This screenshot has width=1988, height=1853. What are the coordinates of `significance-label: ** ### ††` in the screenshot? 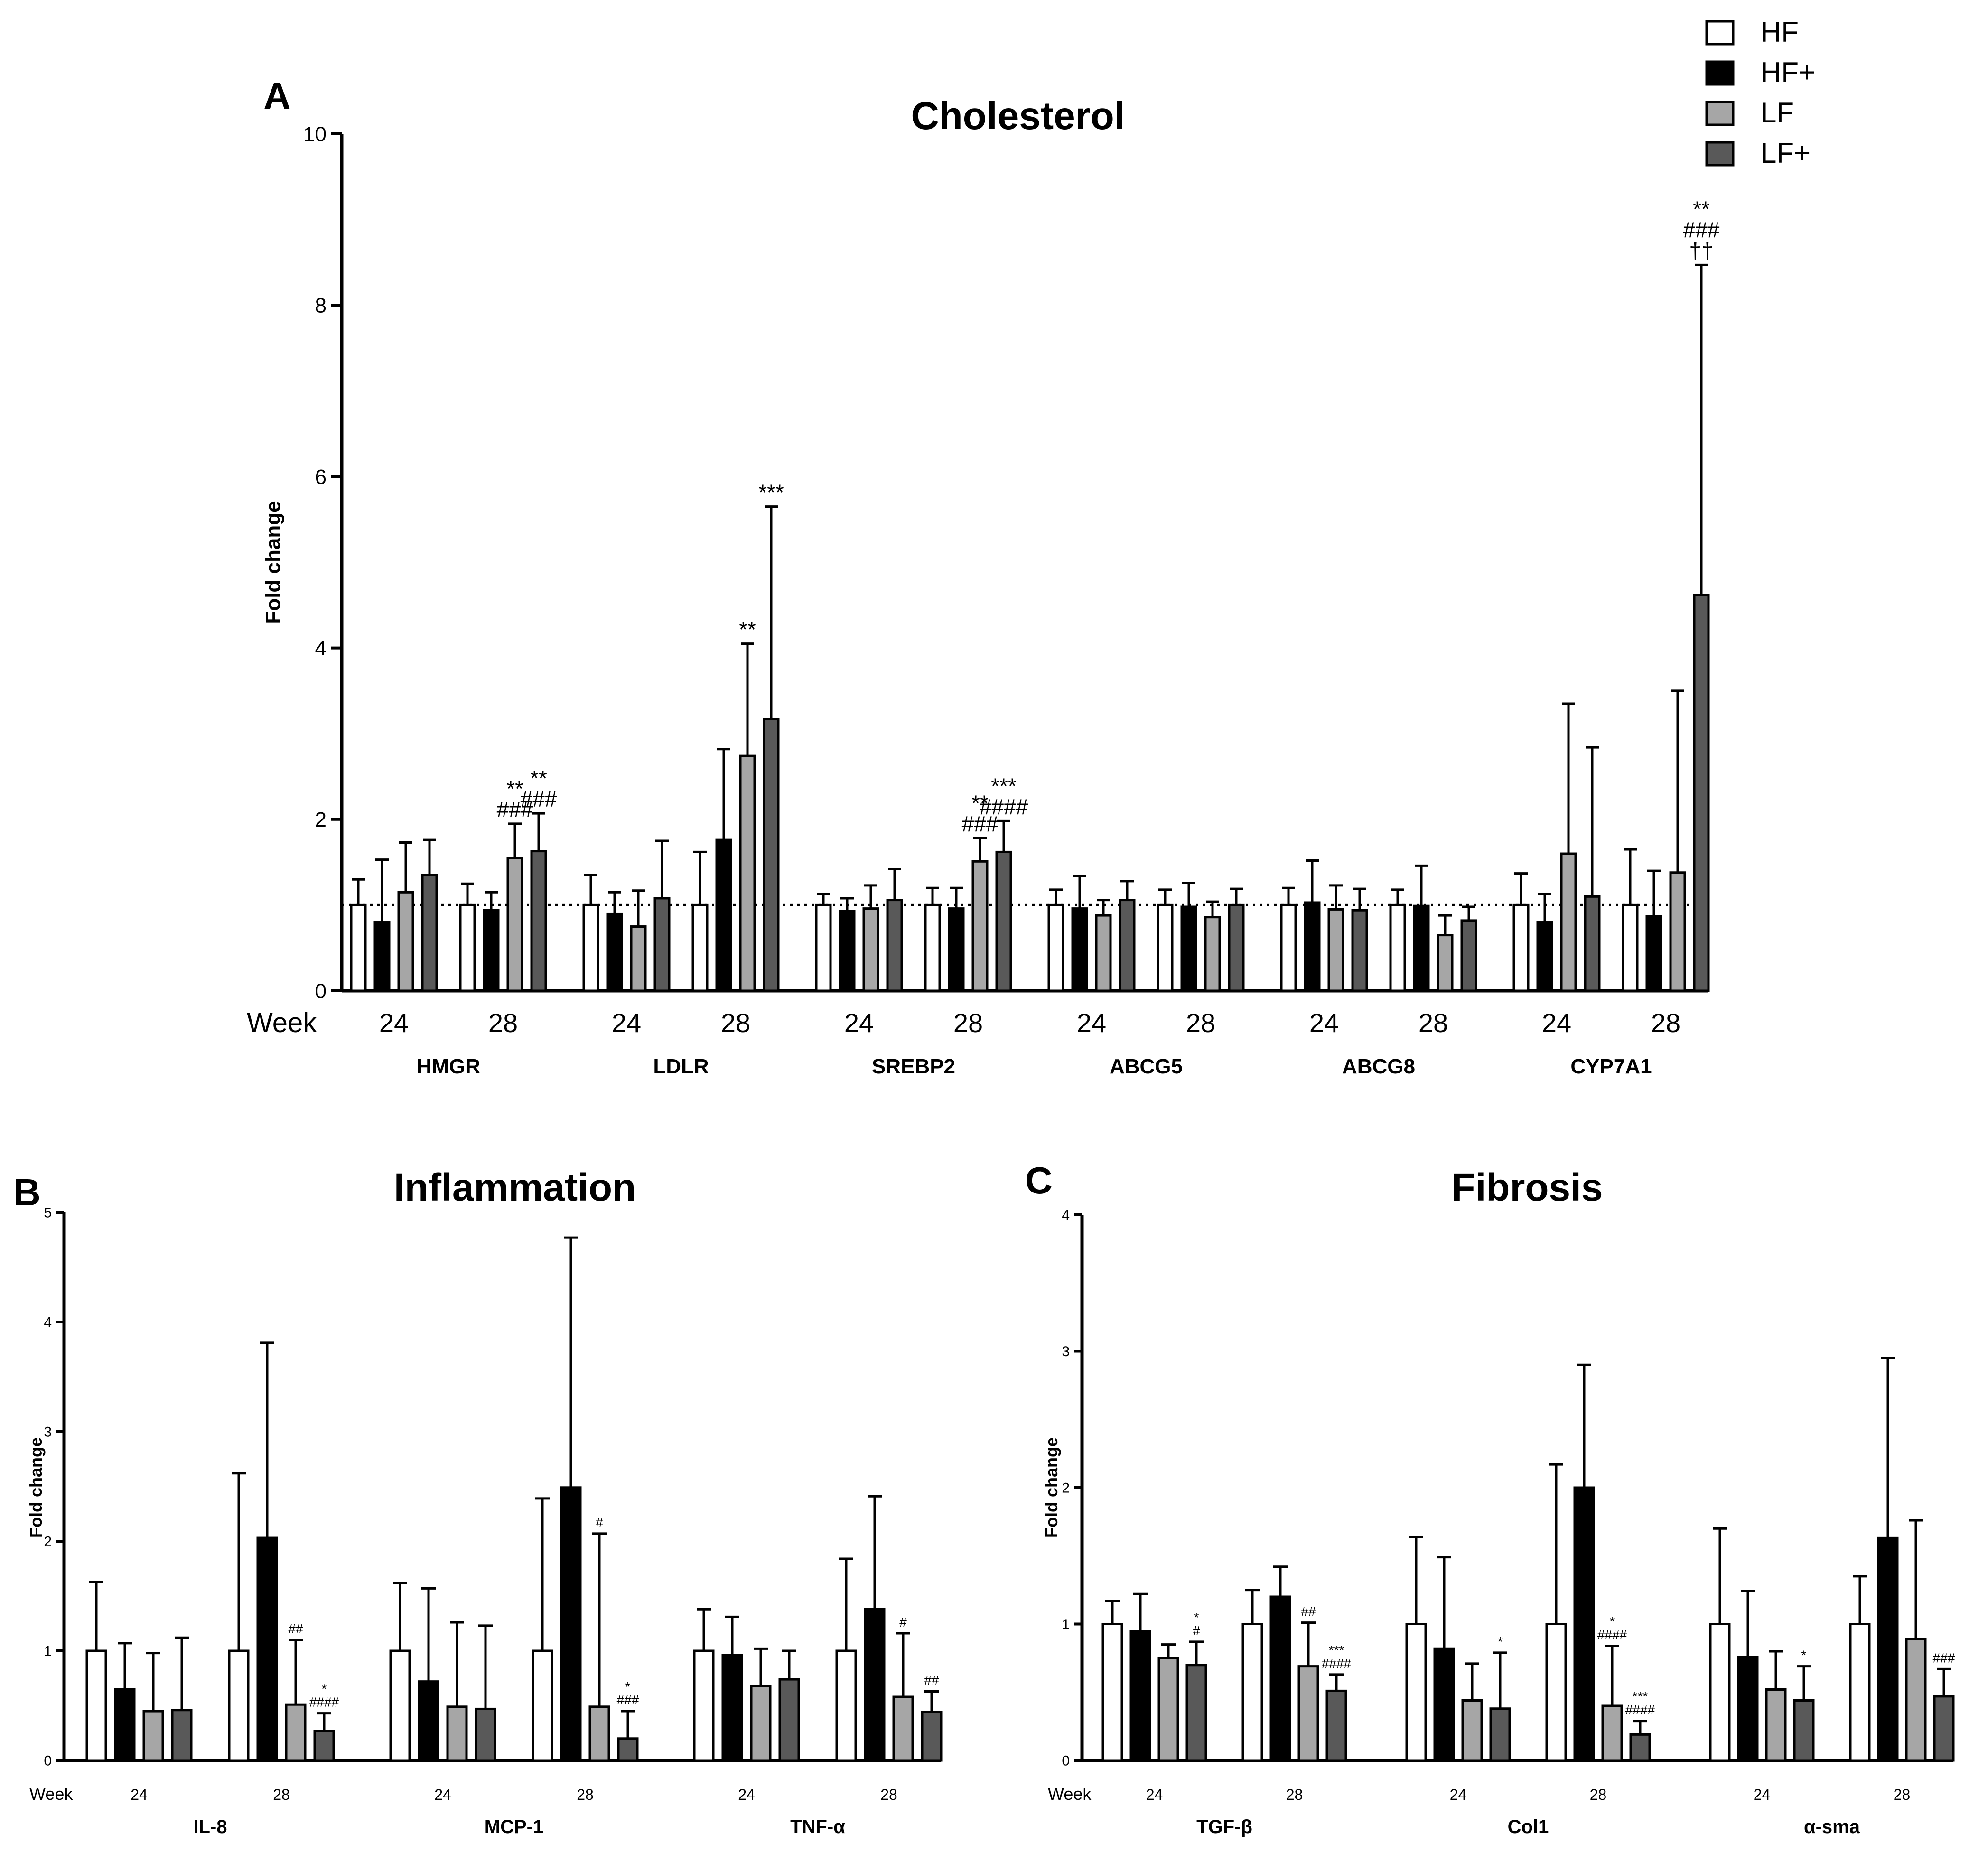 It's located at (1701, 230).